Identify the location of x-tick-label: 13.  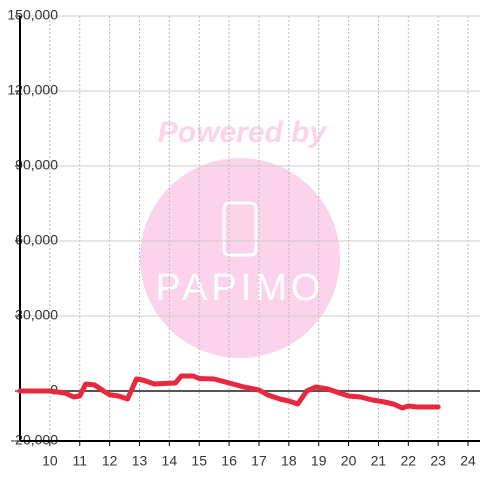
(140, 461).